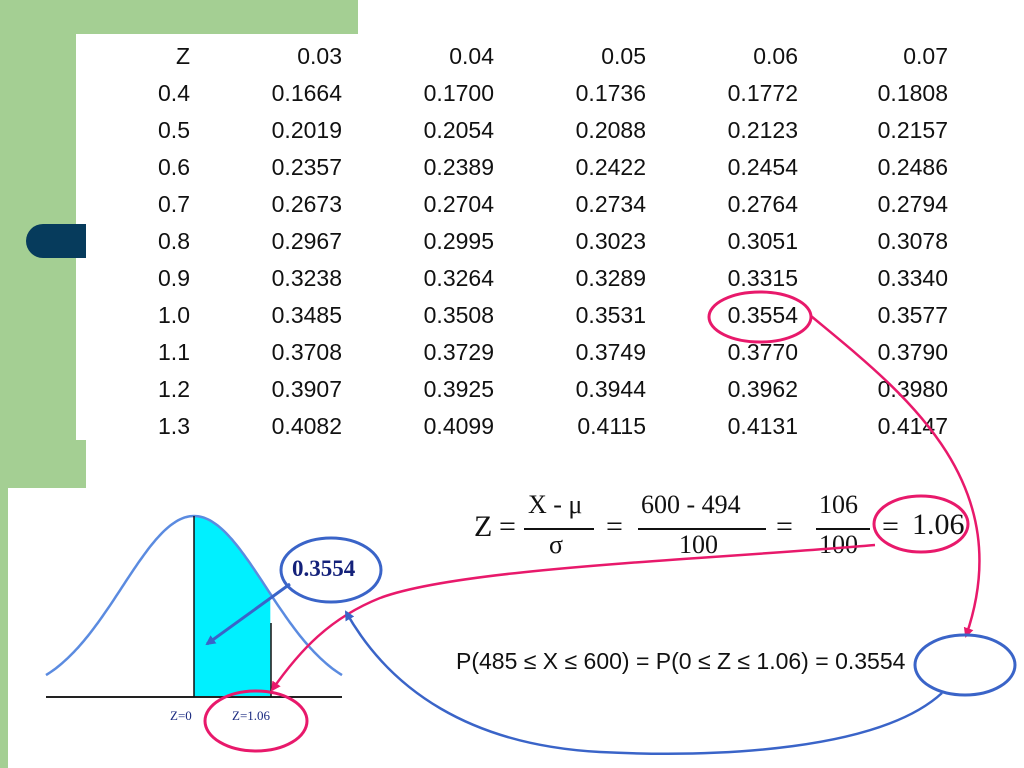  I want to click on probability-cell: 0.3340, so click(912, 278).